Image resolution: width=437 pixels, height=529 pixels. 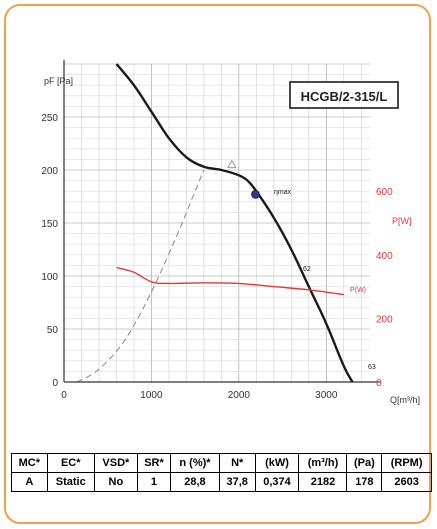 I want to click on spec-value-cell: 28,8, so click(x=195, y=482).